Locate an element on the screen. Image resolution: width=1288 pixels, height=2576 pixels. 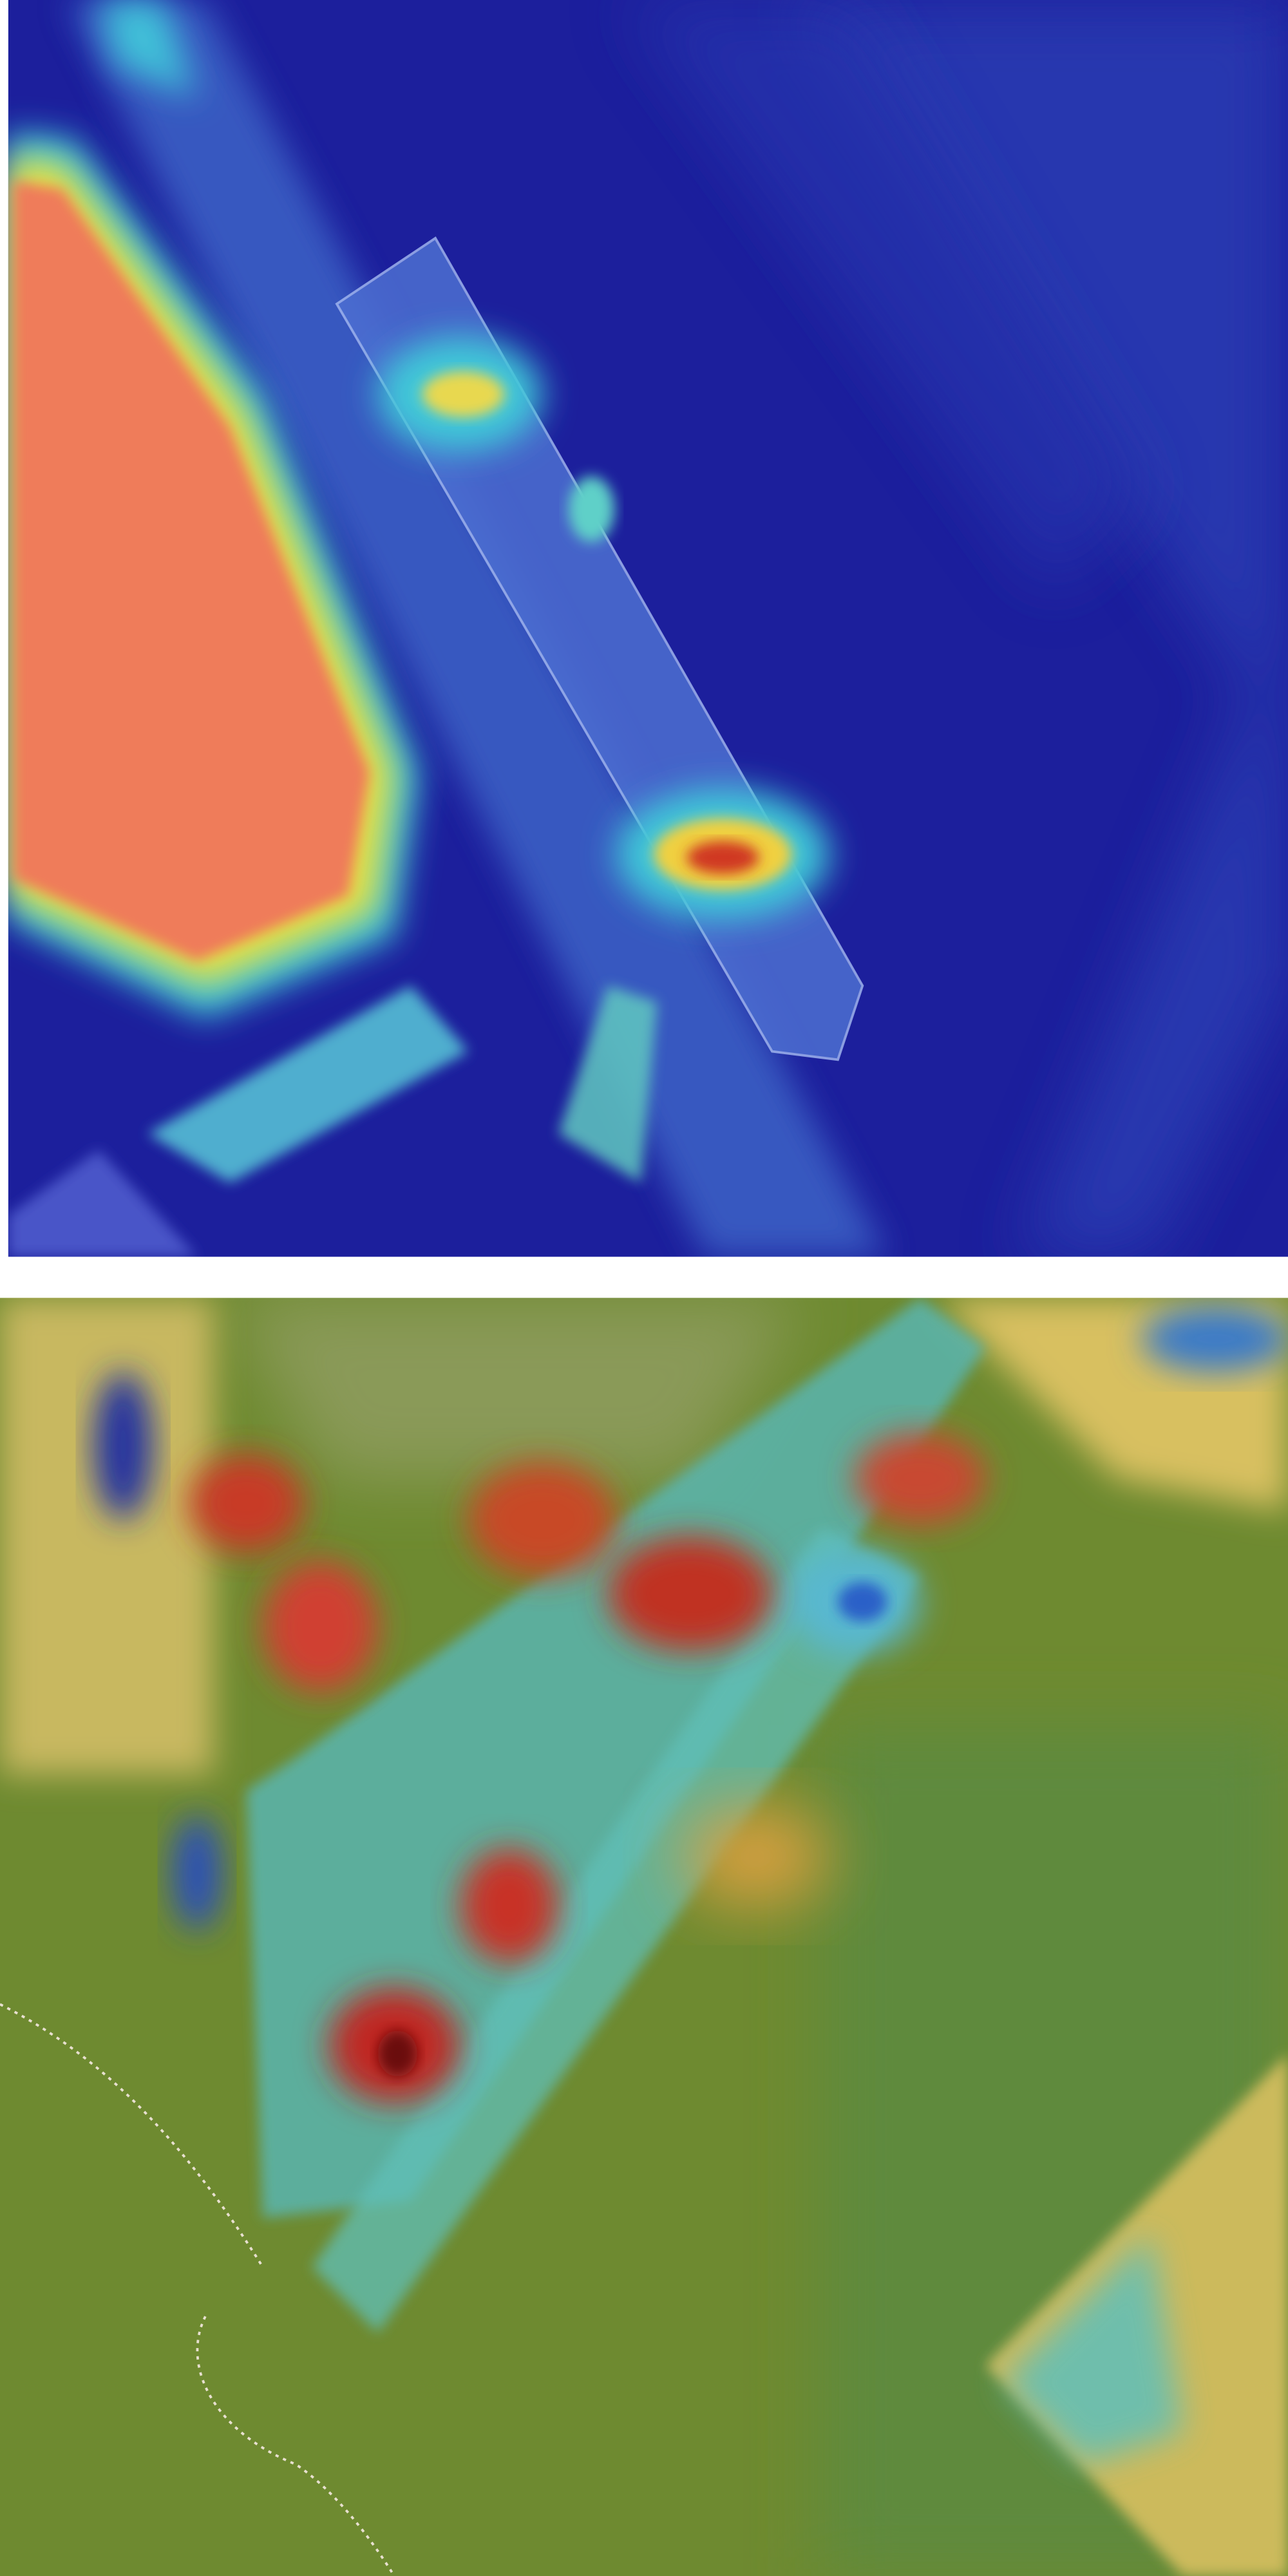
dock-structure is located at coordinates (1092, 2349).